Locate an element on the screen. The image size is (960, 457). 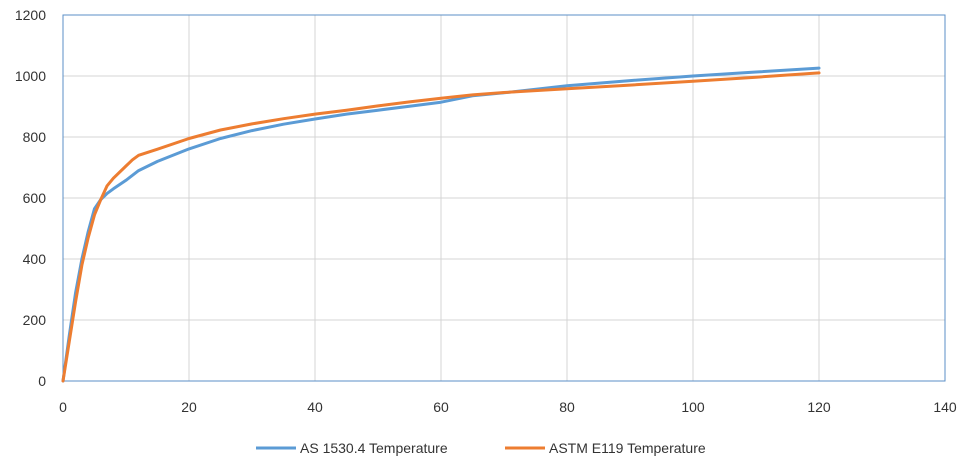
y-tick-label: 200 is located at coordinates (35, 320).